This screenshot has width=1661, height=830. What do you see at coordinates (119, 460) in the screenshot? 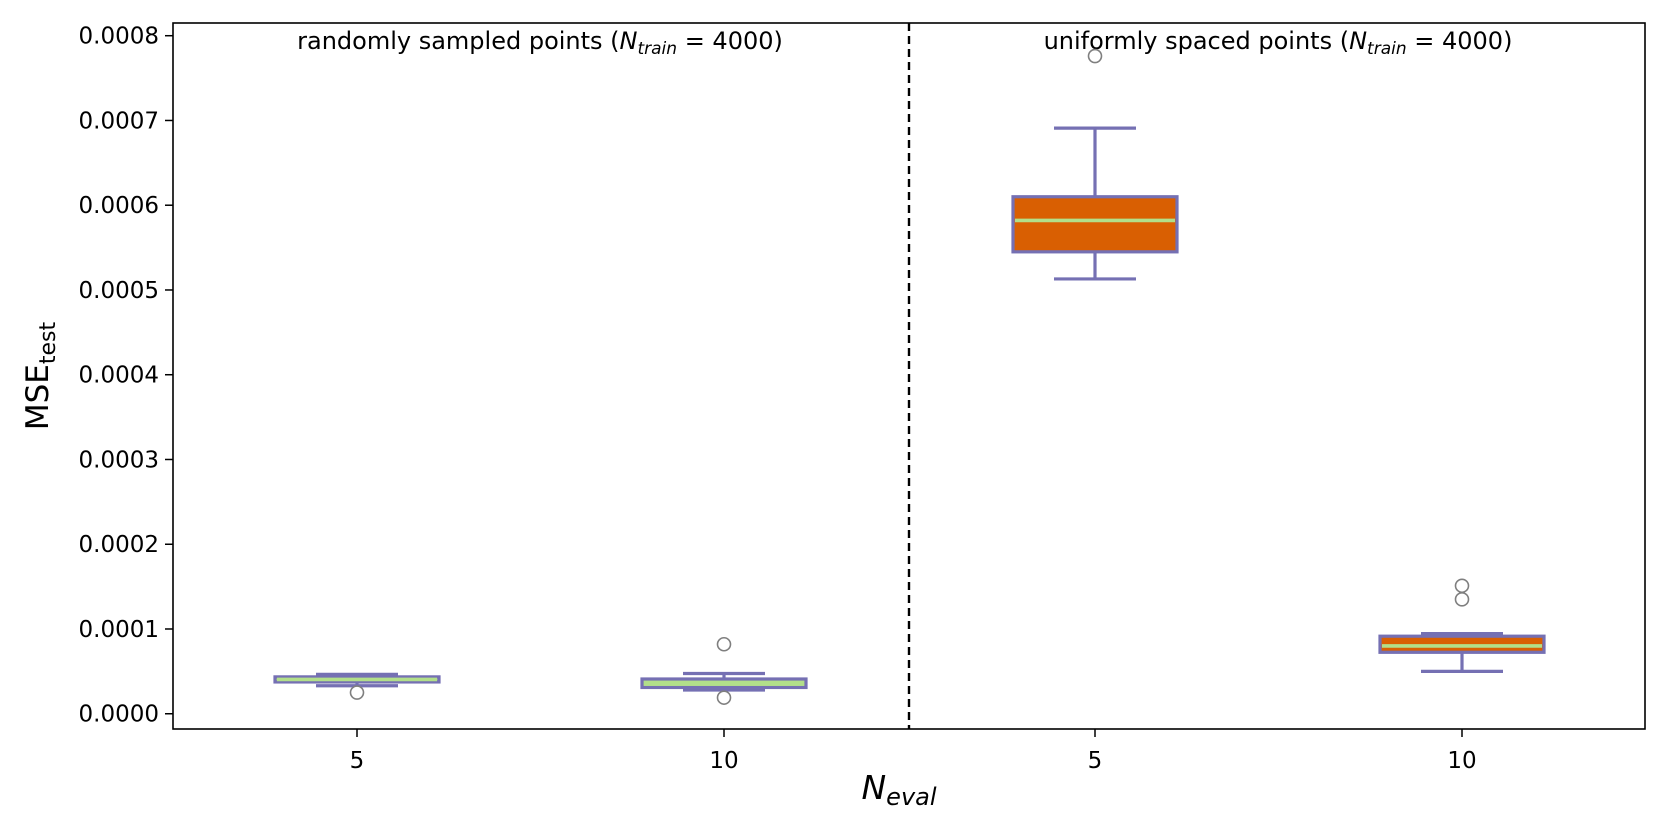
I see `y-tick-label: 0.0003` at bounding box center [119, 460].